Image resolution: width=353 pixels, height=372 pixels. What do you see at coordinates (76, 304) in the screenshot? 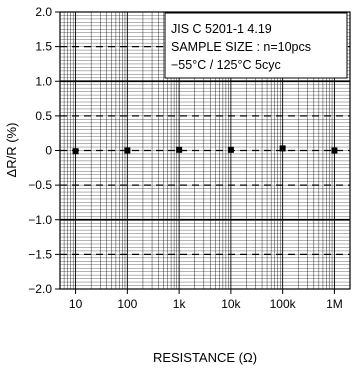
I see `x-tick-label: 10` at bounding box center [76, 304].